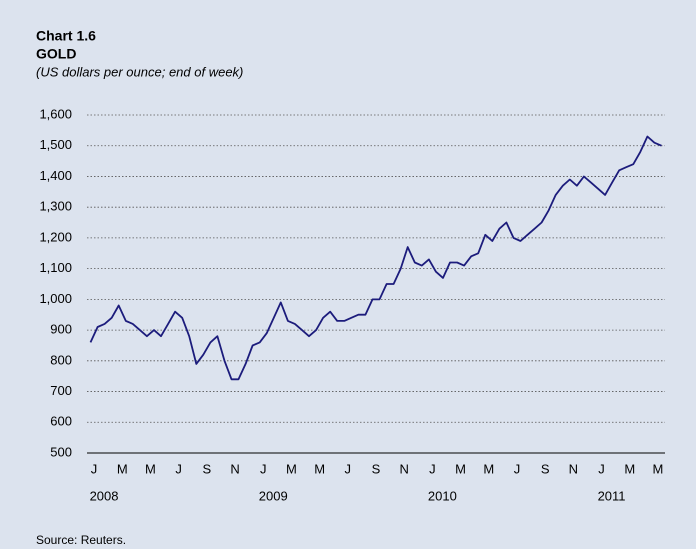 This screenshot has height=549, width=696. What do you see at coordinates (61, 359) in the screenshot?
I see `y-tick-label: 800` at bounding box center [61, 359].